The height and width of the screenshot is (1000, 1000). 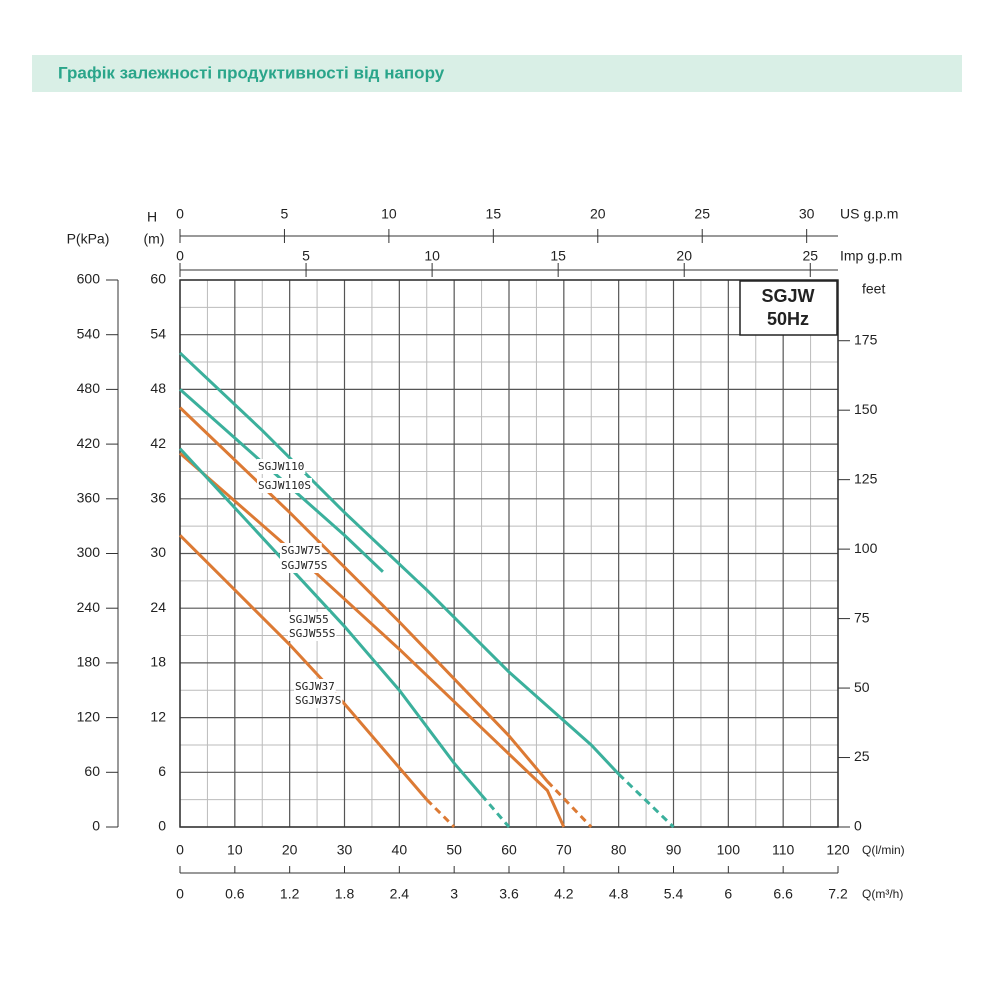 I want to click on y-label: H, so click(x=152, y=217).